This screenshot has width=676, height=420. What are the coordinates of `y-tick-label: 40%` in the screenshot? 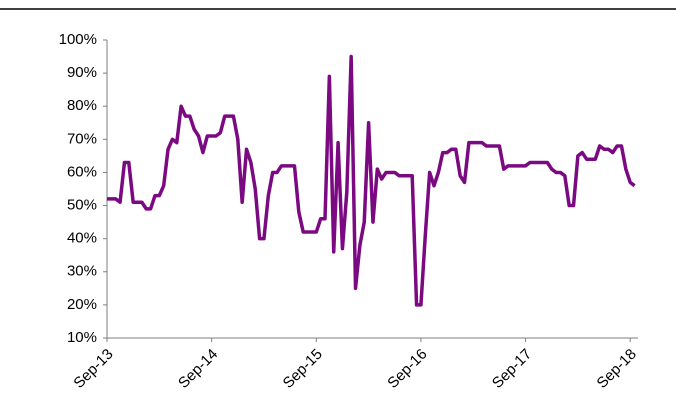 It's located at (82, 238).